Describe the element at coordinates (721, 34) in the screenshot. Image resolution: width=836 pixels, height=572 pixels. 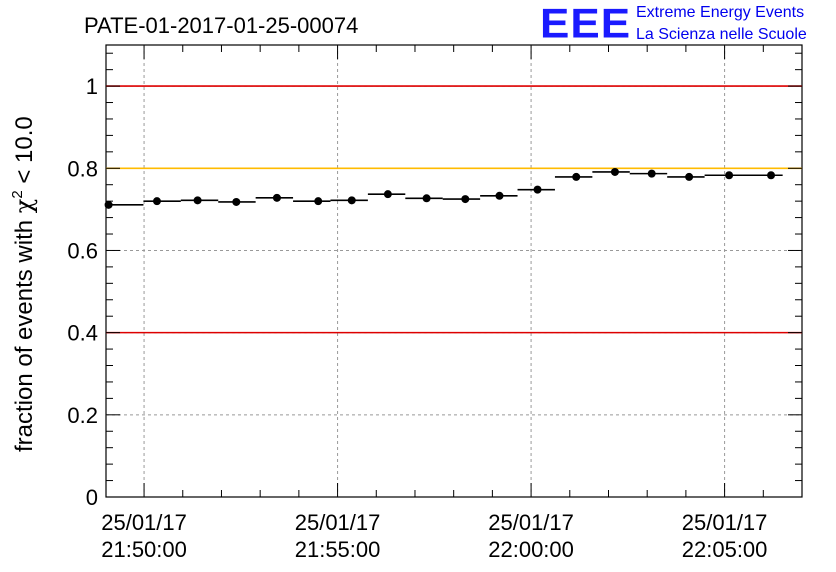
I see `logo-line-2: La Scienza nelle Scuole` at that location.